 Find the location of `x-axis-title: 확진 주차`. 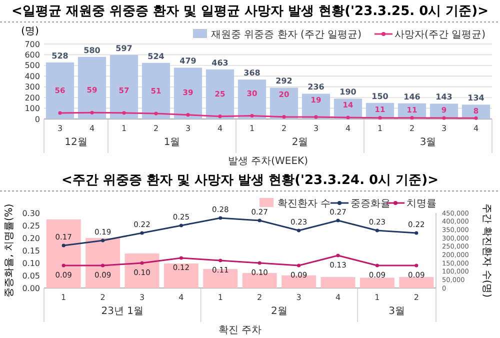

x-axis-title: 확진 주차 is located at coordinates (240, 330).